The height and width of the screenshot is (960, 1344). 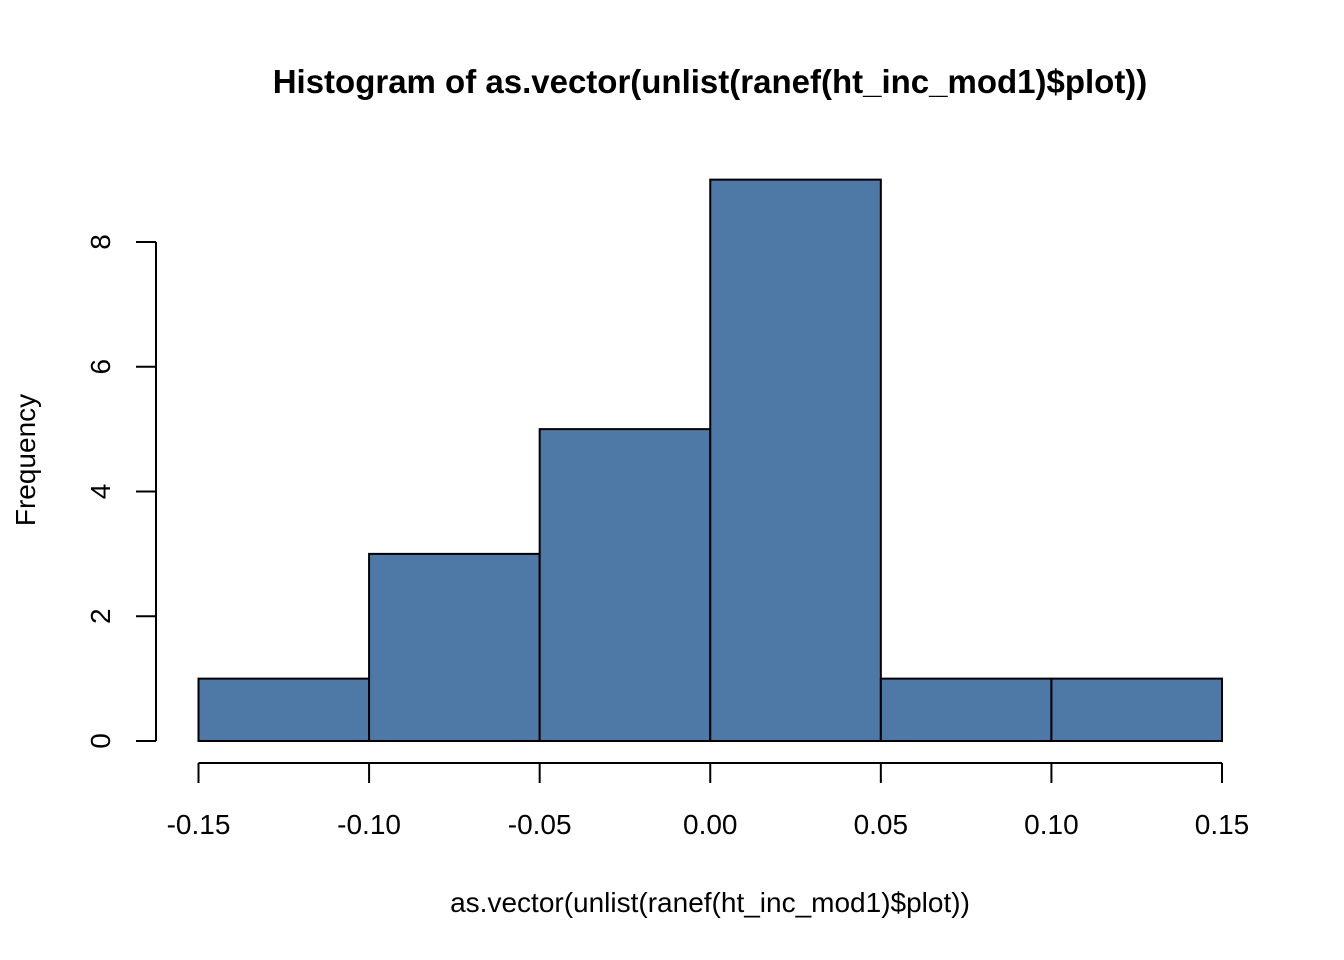 I want to click on x-tick-label: 0.00, so click(x=710, y=824).